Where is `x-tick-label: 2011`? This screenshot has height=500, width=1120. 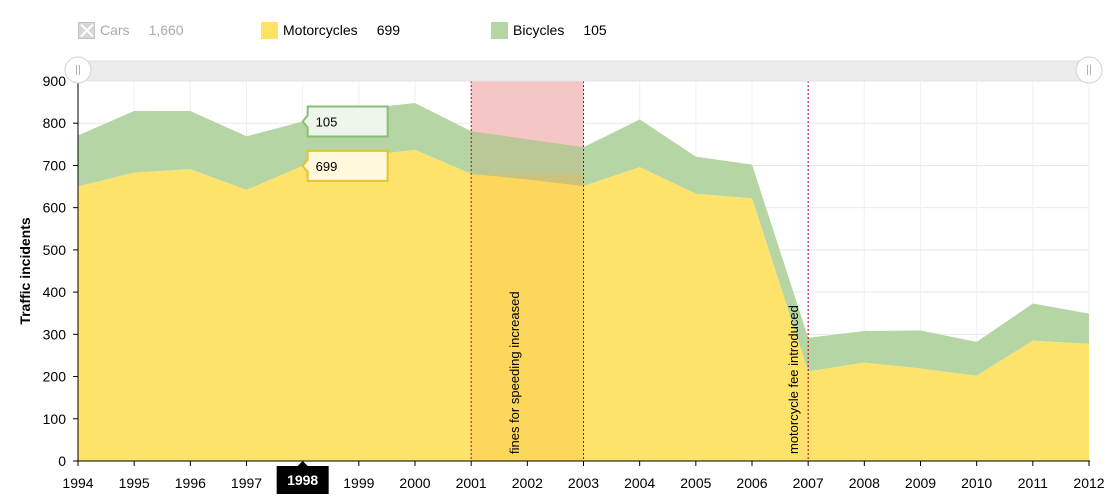 x-tick-label: 2011 is located at coordinates (1033, 483).